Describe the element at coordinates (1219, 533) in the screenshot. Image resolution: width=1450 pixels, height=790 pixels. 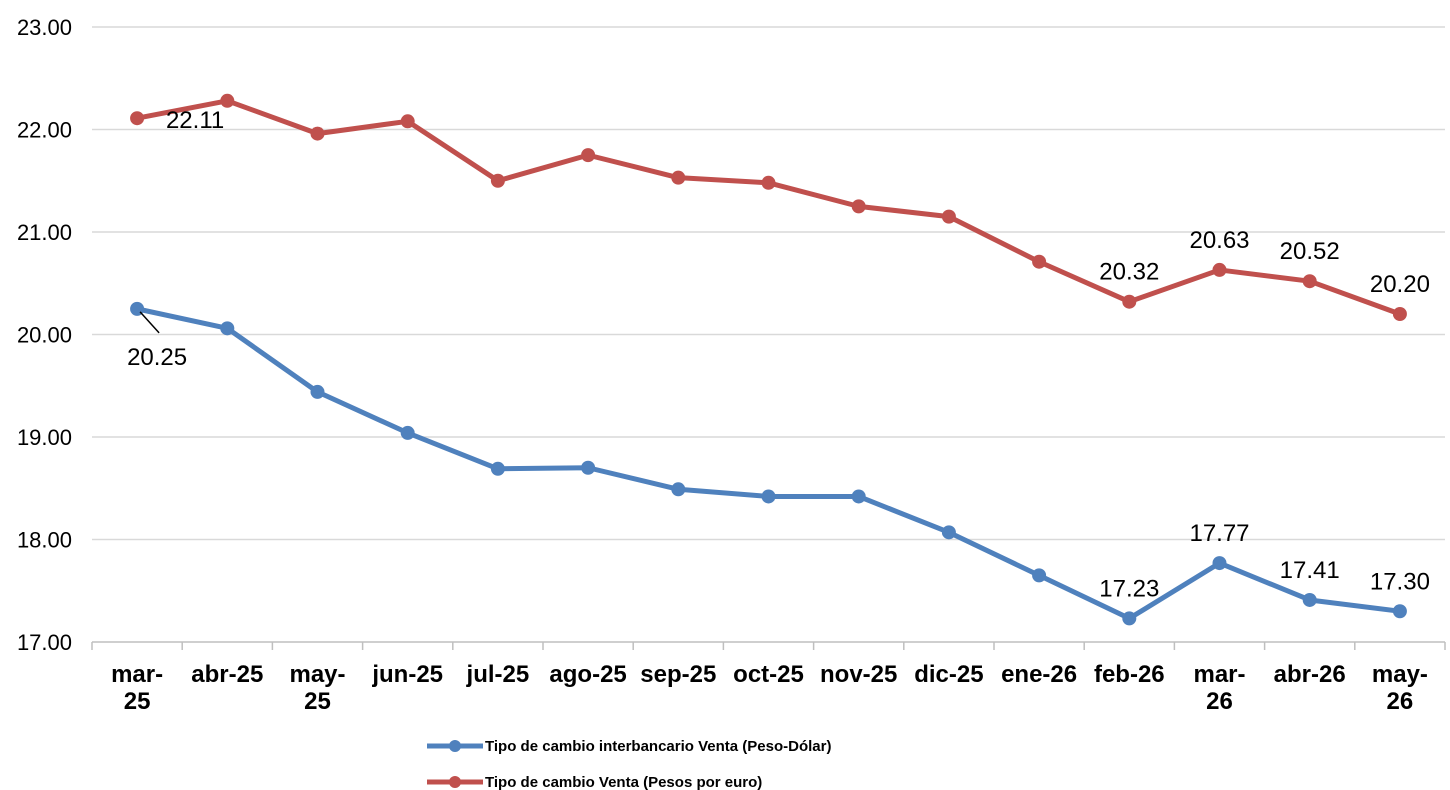
I see `data-label: 17.77` at that location.